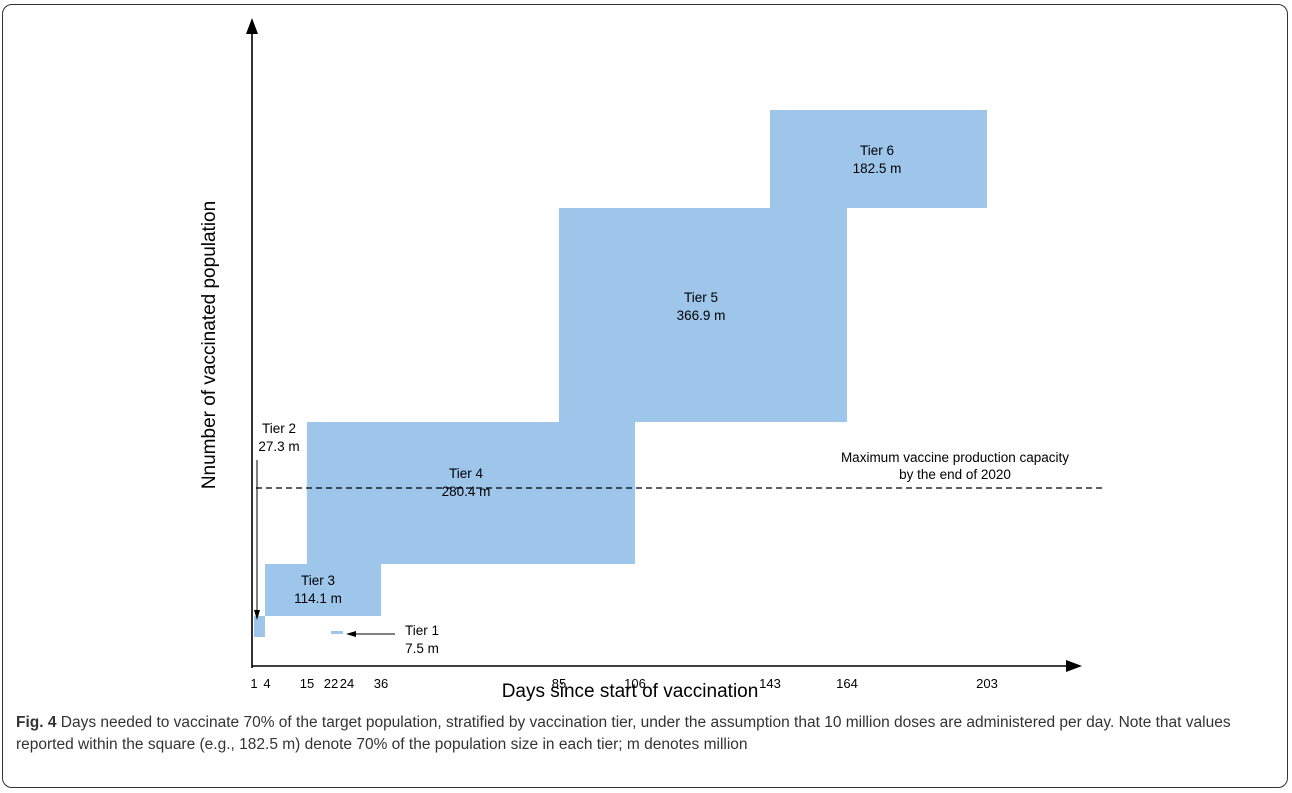 The width and height of the screenshot is (1292, 793). Describe the element at coordinates (630, 691) in the screenshot. I see `x-axis-label: Days since start of vaccination` at that location.